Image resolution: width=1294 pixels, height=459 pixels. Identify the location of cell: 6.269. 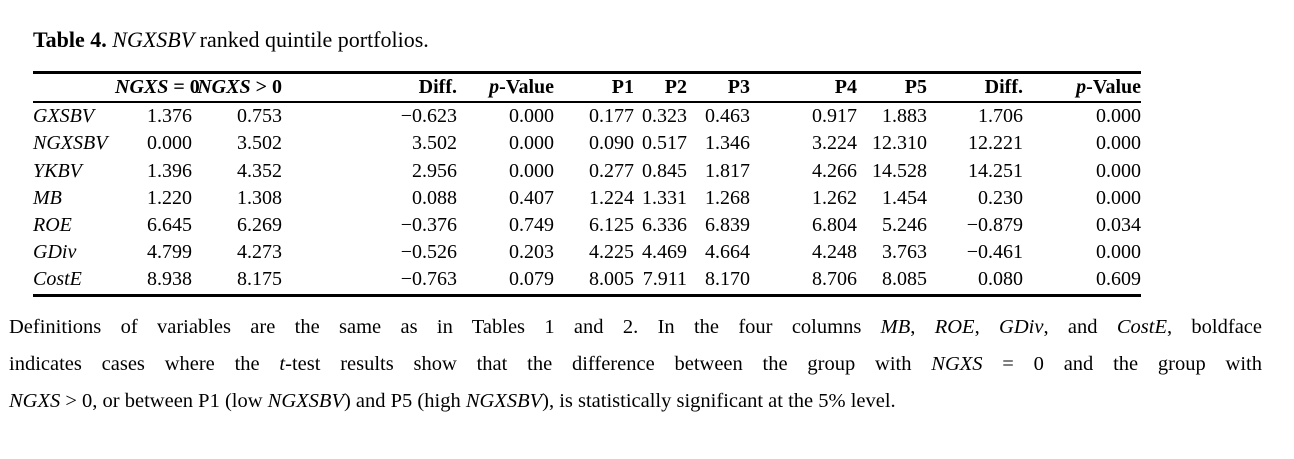
(259, 225).